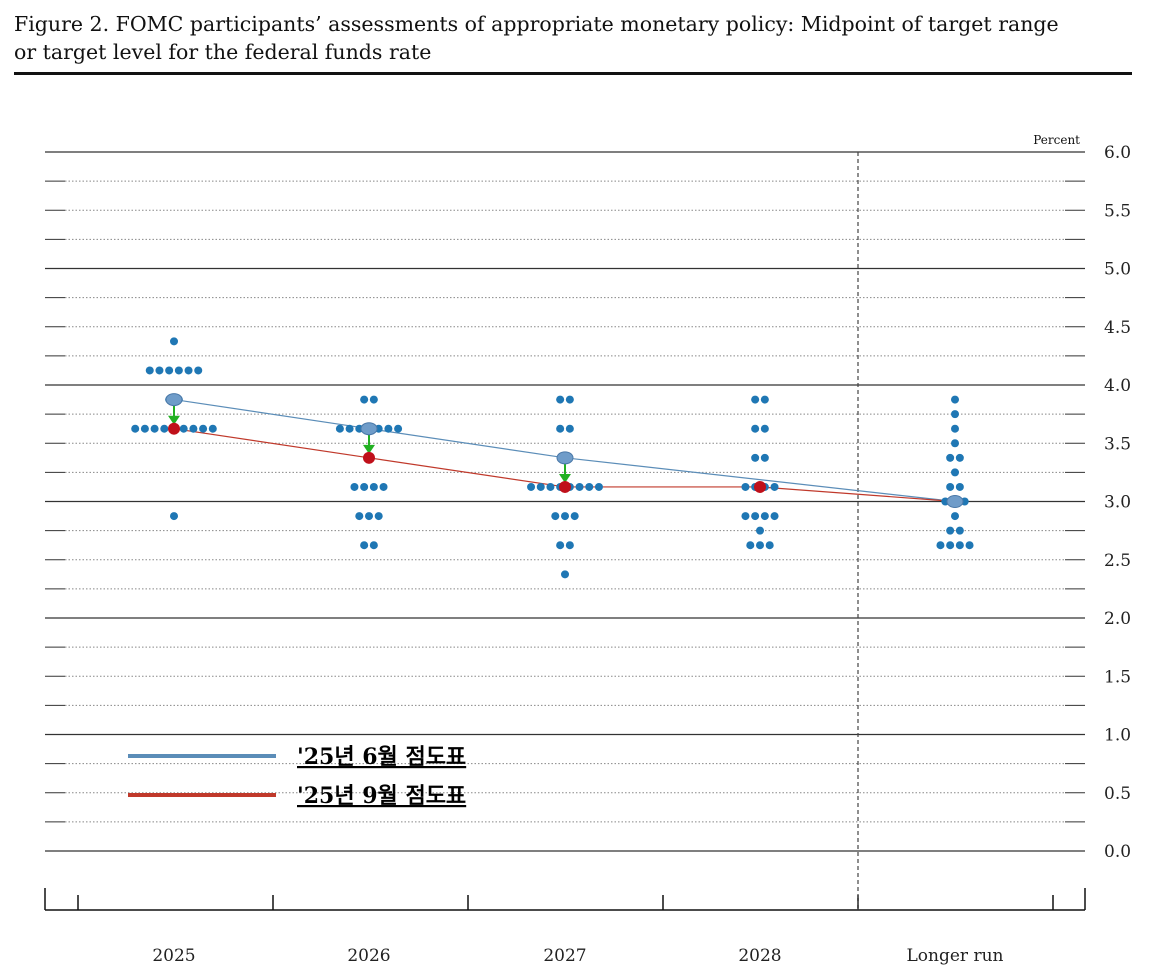 Image resolution: width=1152 pixels, height=976 pixels. I want to click on x-category-label: 2026, so click(368, 956).